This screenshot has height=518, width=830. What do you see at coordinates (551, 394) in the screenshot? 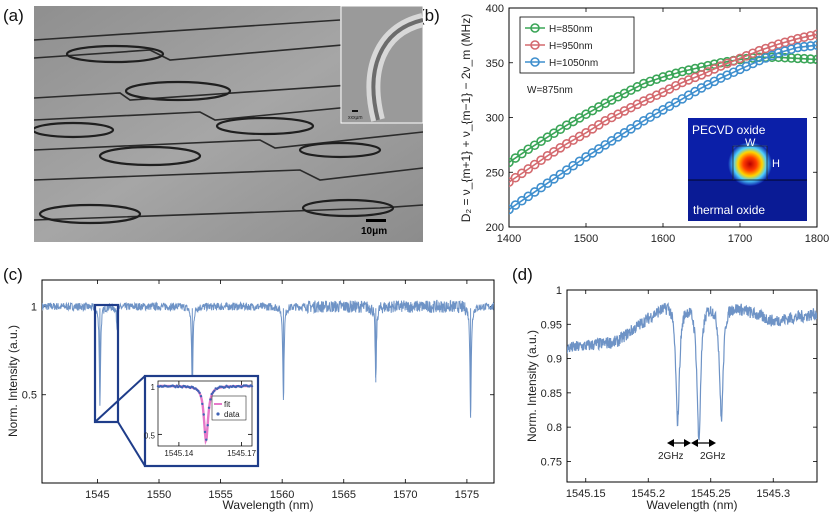
I see `y-tick-label: 0.85` at bounding box center [551, 394].